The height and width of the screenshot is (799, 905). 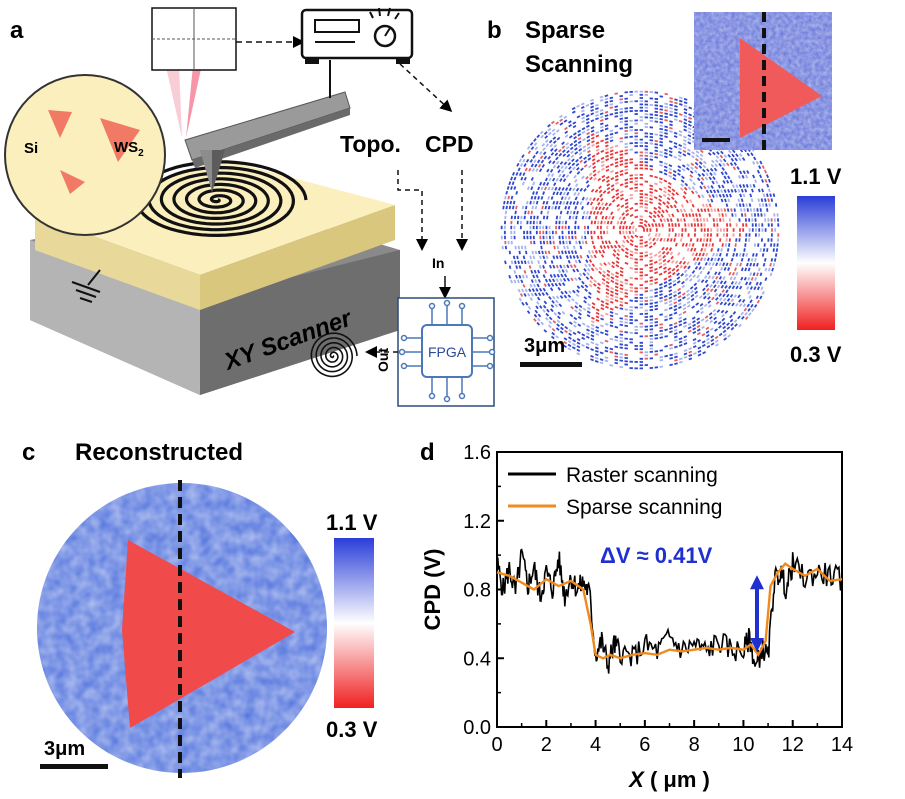 I want to click on output-spiral-icon, so click(x=334, y=355).